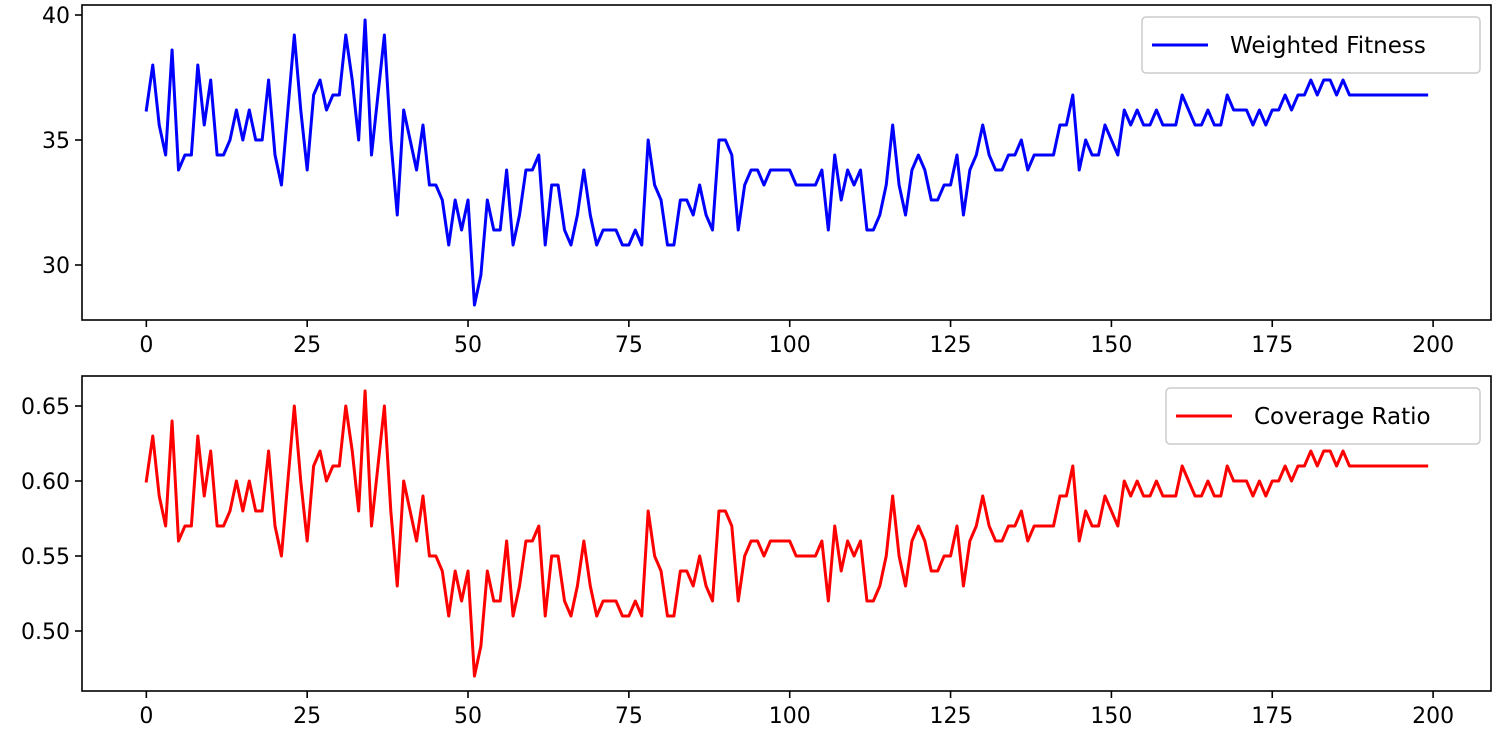 The image size is (1496, 737). I want to click on x-tick-label: 100, so click(790, 716).